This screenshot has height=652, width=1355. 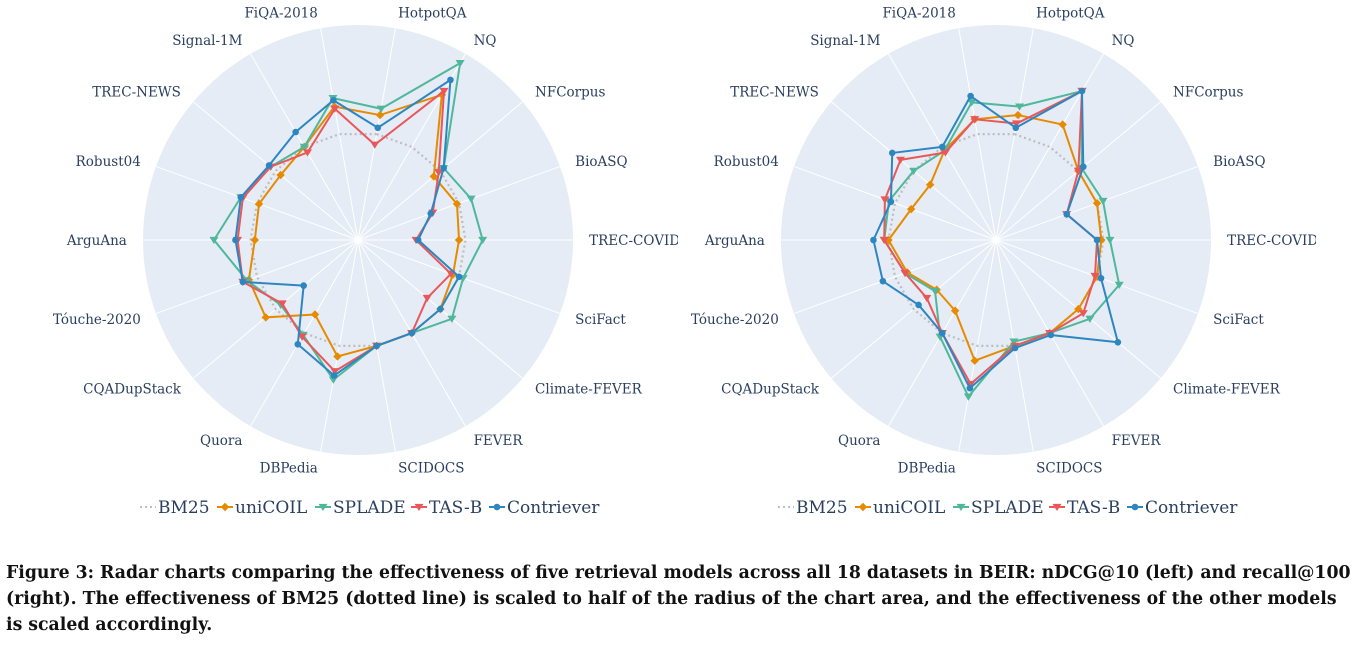 I want to click on axis-label-scifact: SciFact, so click(x=1238, y=320).